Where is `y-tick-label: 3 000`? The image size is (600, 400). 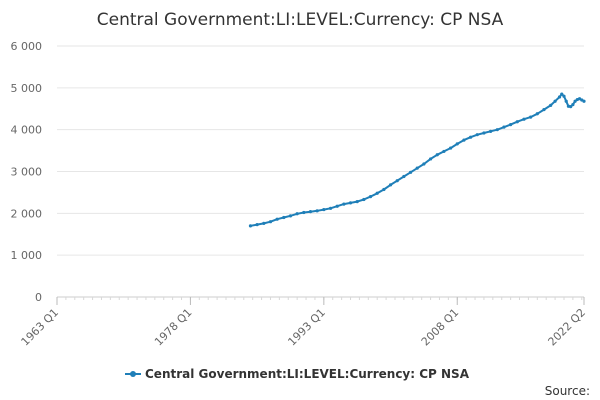 y-tick-label: 3 000 is located at coordinates (27, 172).